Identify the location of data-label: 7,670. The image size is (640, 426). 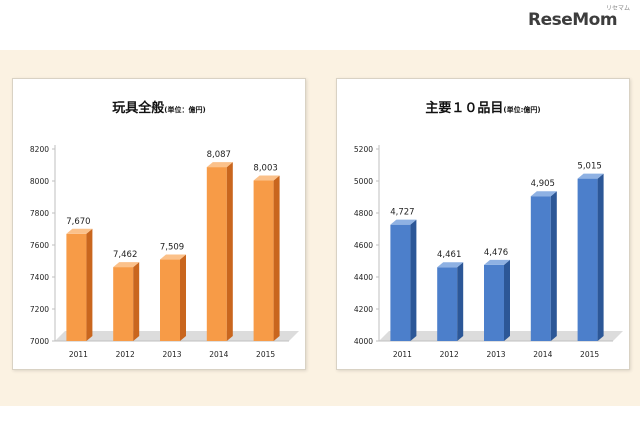
(78, 222).